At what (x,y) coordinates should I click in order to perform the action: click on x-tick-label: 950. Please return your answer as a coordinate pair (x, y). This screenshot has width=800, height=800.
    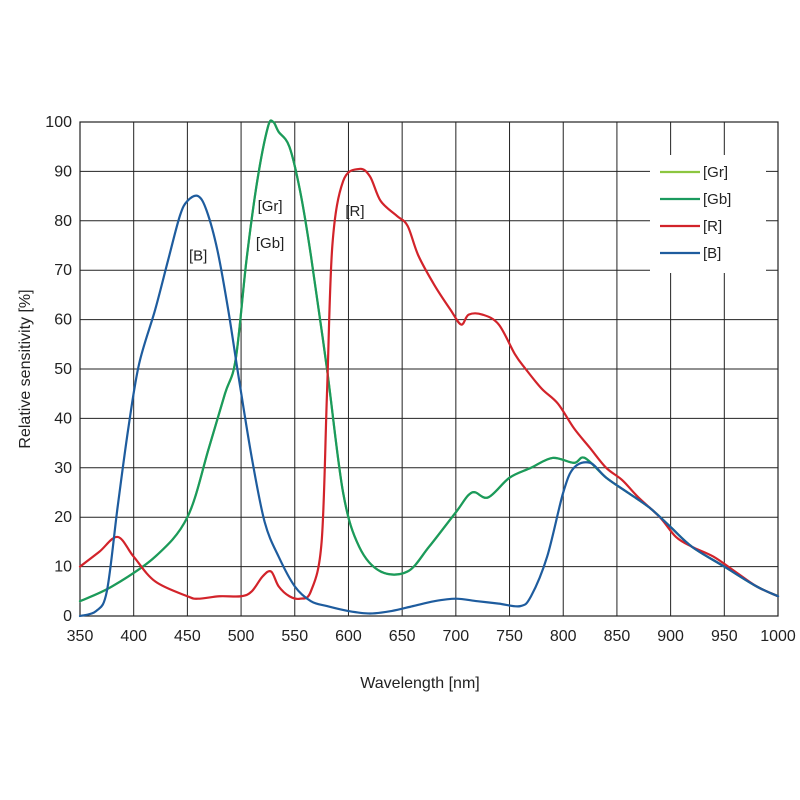
    Looking at the image, I should click on (724, 636).